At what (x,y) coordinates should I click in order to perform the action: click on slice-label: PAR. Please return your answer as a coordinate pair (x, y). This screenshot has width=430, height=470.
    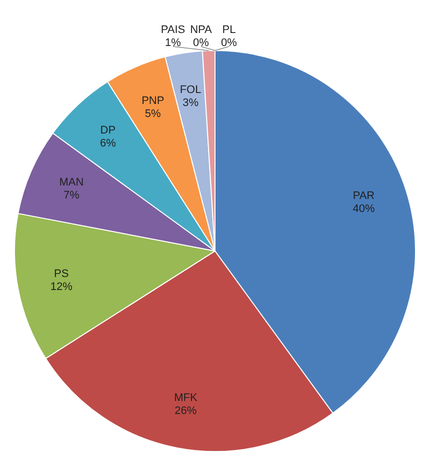
    Looking at the image, I should click on (363, 196).